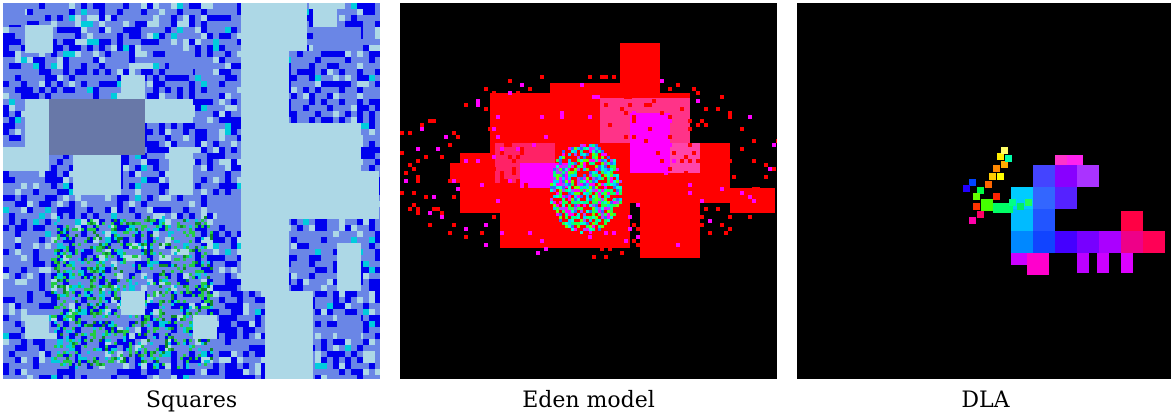  I want to click on dla-caption: DLA, so click(985, 400).